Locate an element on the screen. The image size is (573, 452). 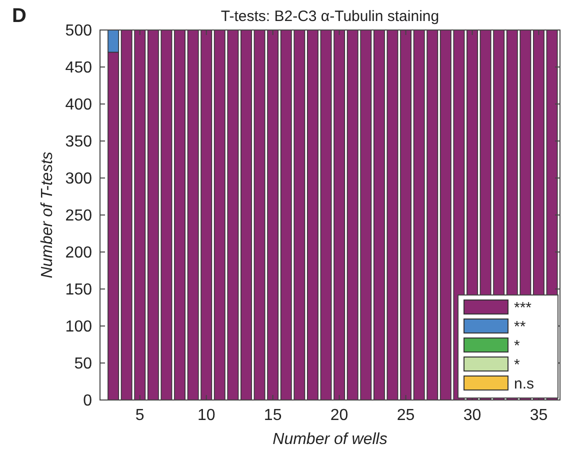
y-tick-label: 250 is located at coordinates (78, 216).